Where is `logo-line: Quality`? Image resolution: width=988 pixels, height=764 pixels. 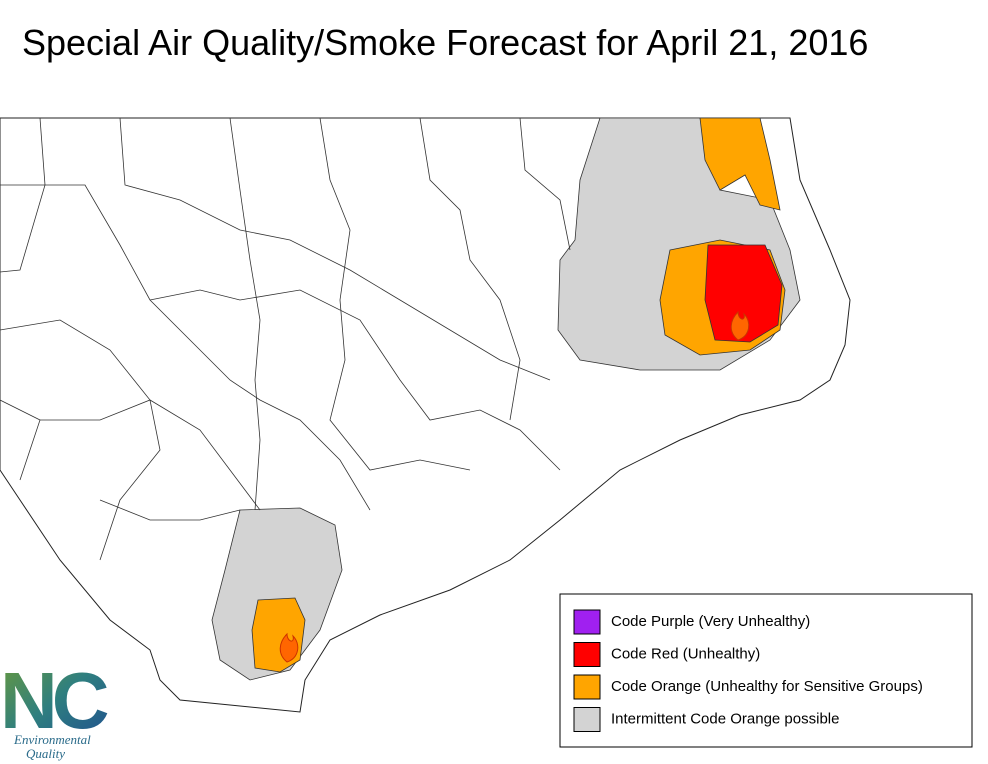 logo-line: Quality is located at coordinates (45, 753).